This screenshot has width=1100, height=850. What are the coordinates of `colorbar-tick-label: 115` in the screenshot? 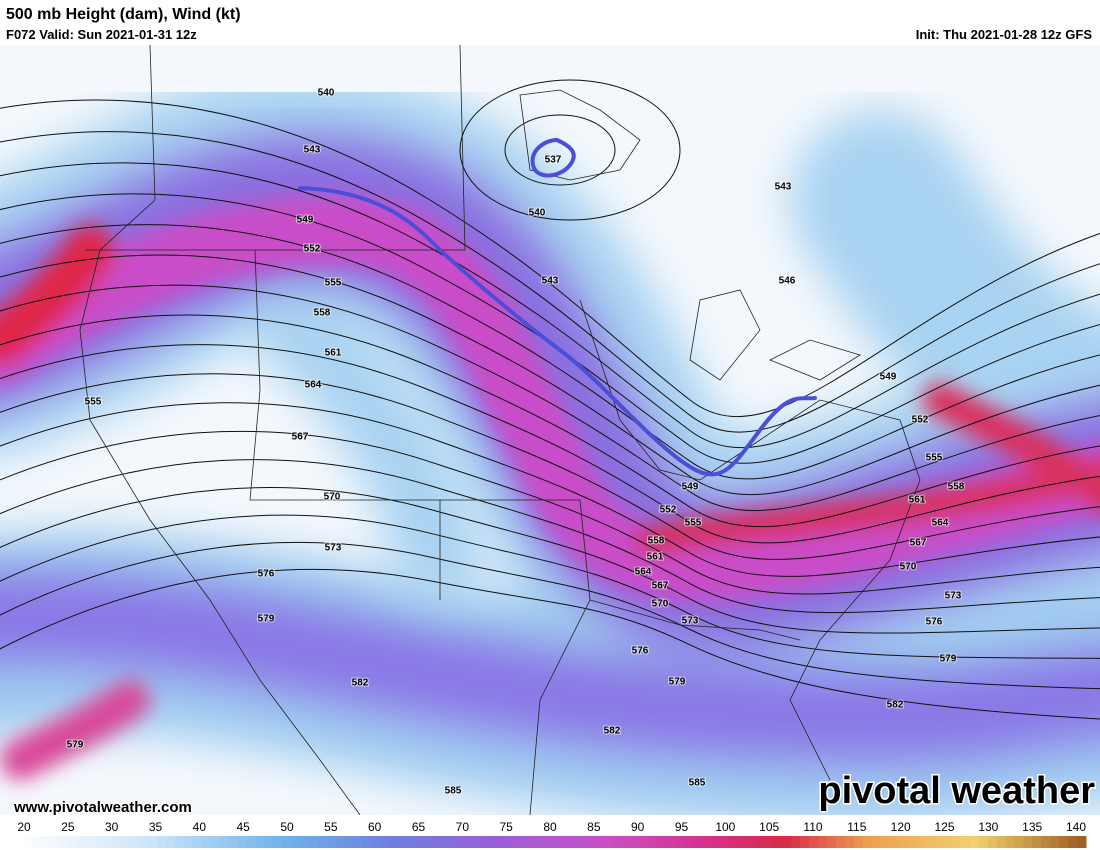 It's located at (856, 827).